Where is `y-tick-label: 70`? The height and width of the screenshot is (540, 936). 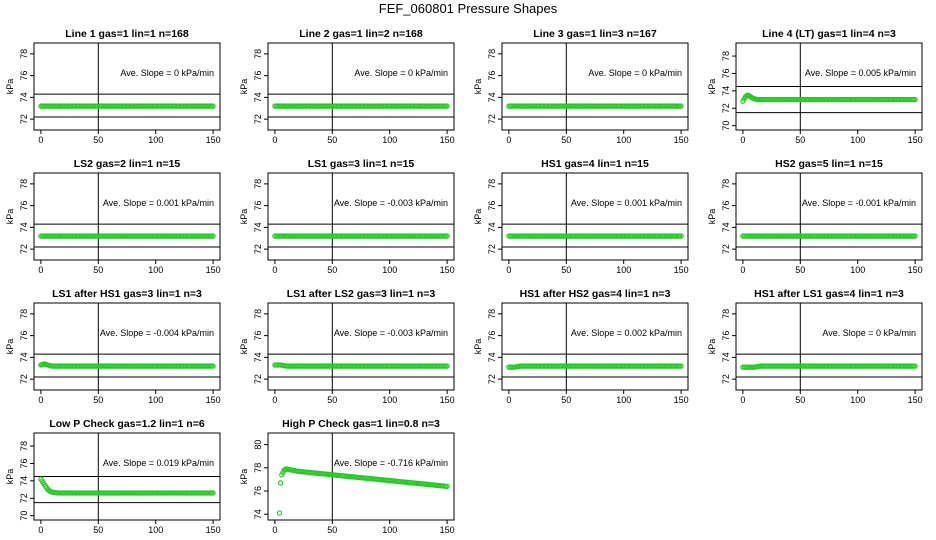
y-tick-label: 70 is located at coordinates (24, 516).